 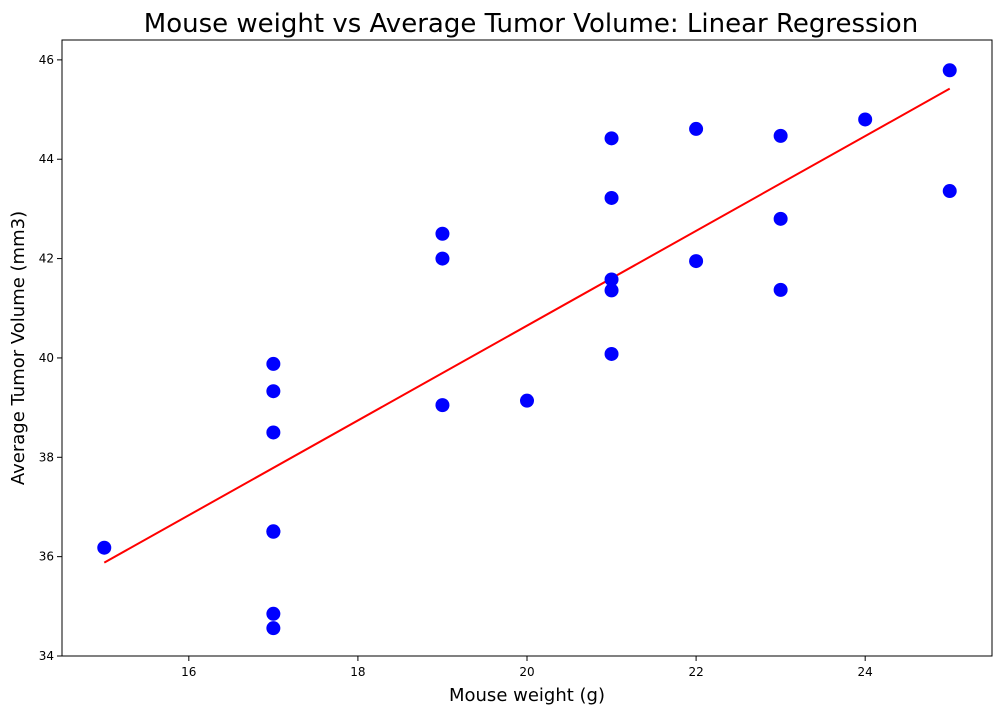 What do you see at coordinates (46, 457) in the screenshot?
I see `y-tick-label: 38` at bounding box center [46, 457].